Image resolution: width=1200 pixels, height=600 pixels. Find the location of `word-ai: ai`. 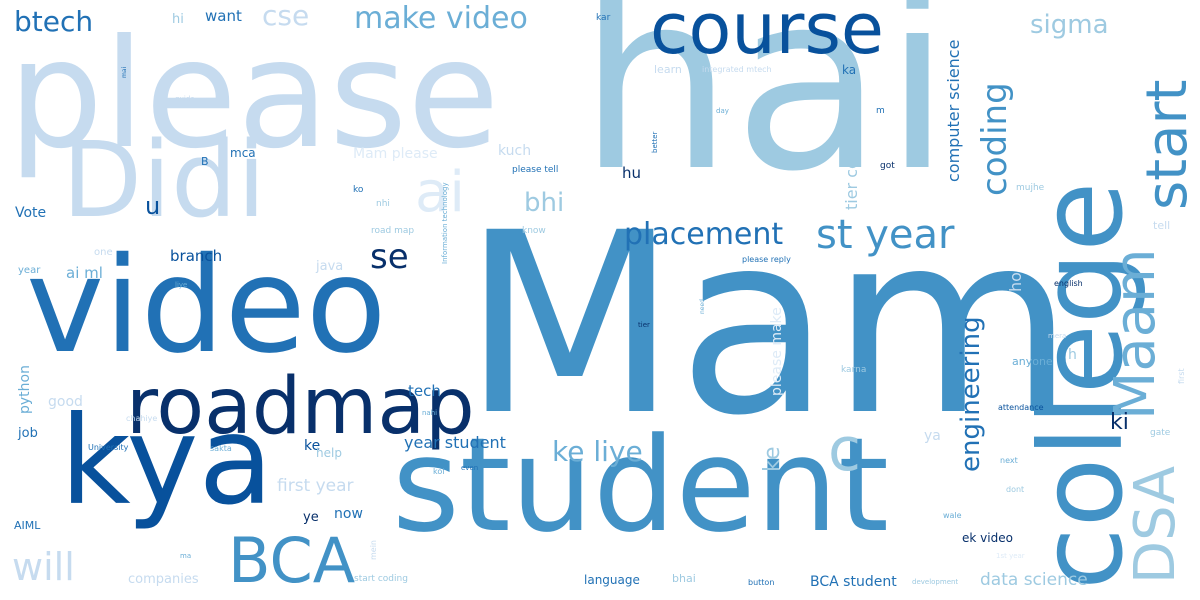

word-ai: ai is located at coordinates (440, 192).